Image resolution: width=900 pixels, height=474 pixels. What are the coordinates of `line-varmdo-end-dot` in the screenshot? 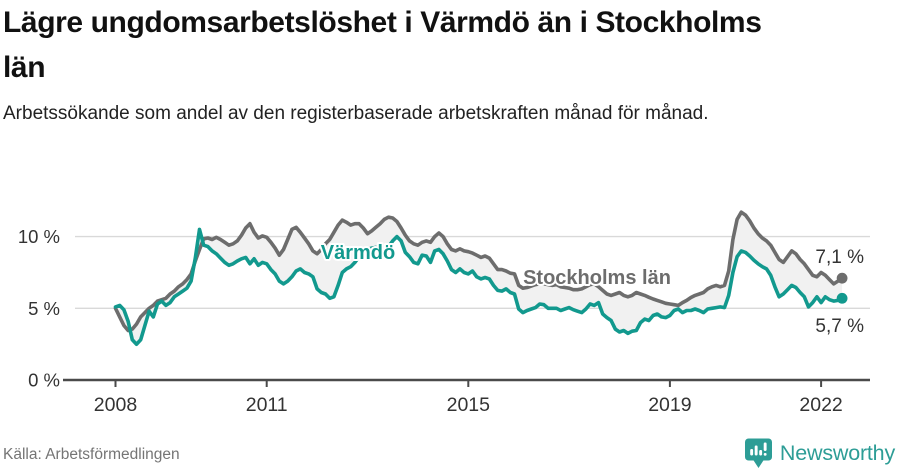 It's located at (842, 298).